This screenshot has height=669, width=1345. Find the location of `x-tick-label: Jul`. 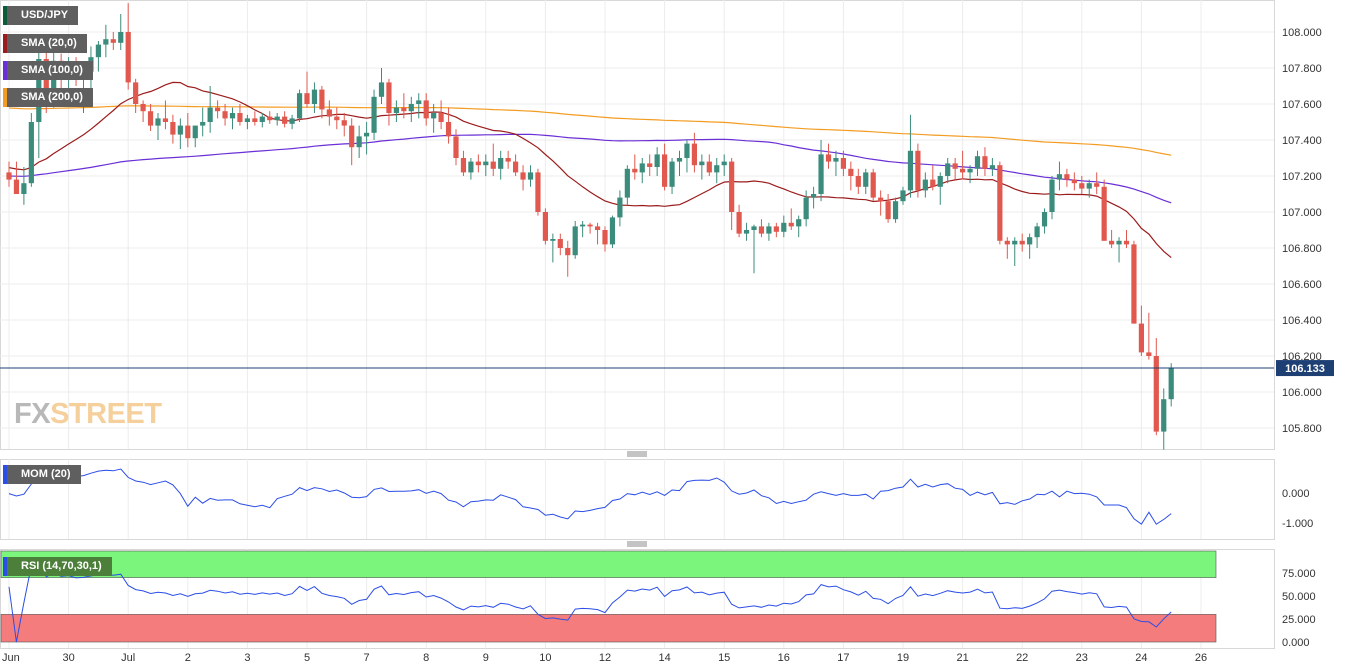

x-tick-label: Jul is located at coordinates (128, 658).